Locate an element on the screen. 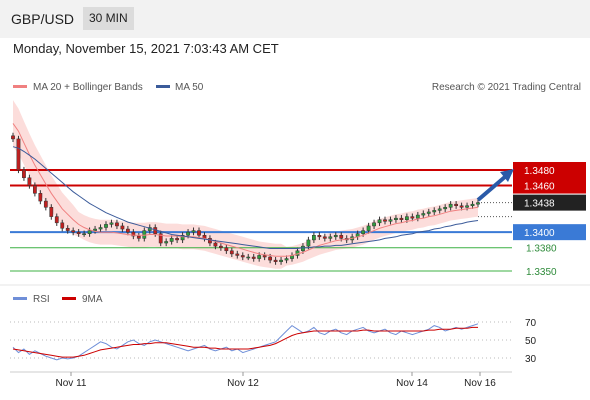 This screenshot has height=400, width=590. rsi-tick-label: 50 is located at coordinates (531, 341).